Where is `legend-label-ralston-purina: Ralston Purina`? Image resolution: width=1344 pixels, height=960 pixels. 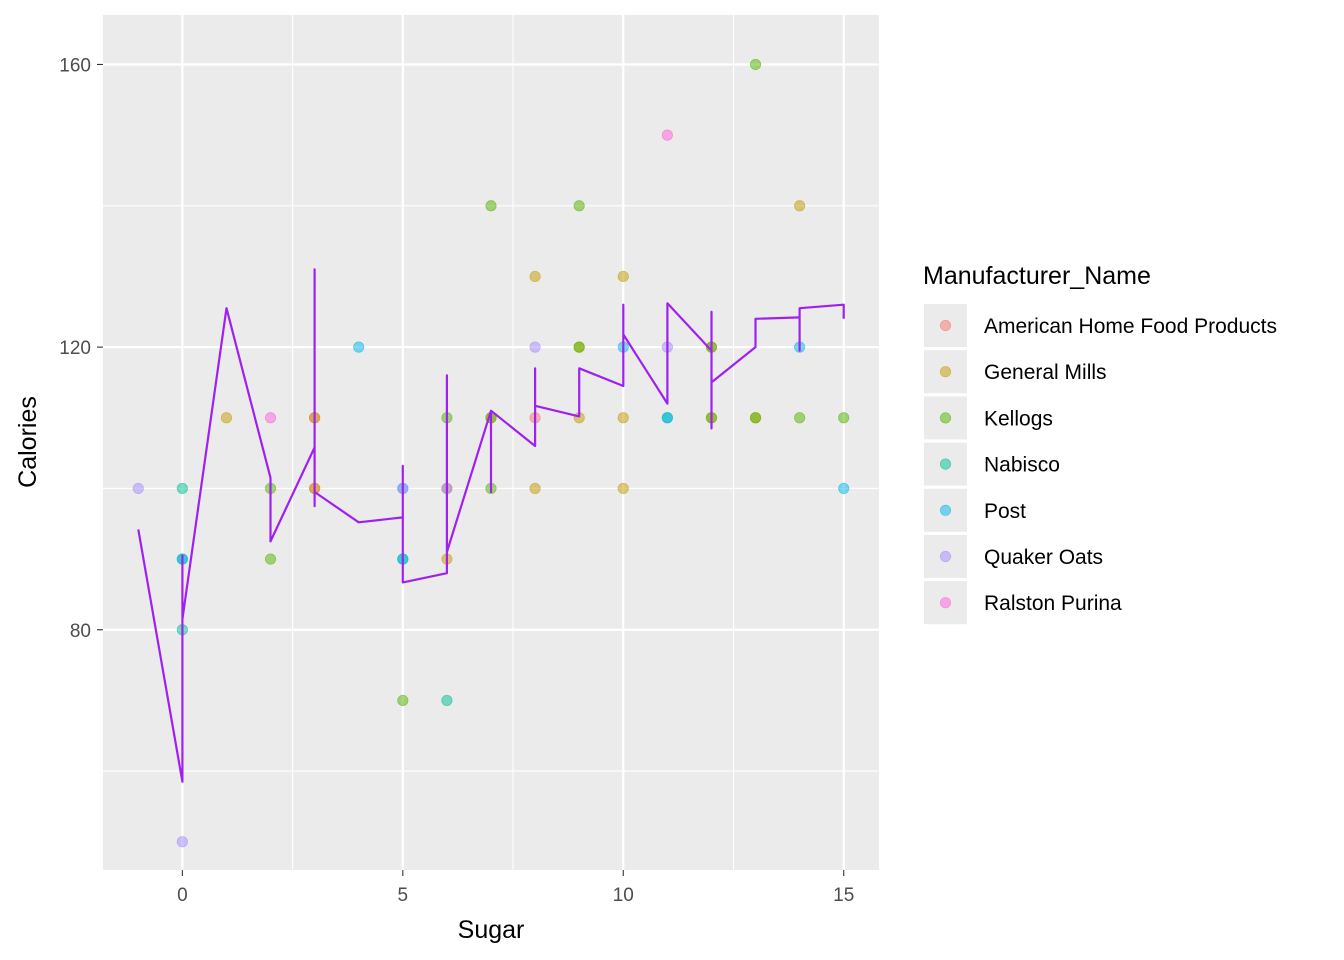
legend-label-ralston-purina: Ralston Purina is located at coordinates (1053, 603).